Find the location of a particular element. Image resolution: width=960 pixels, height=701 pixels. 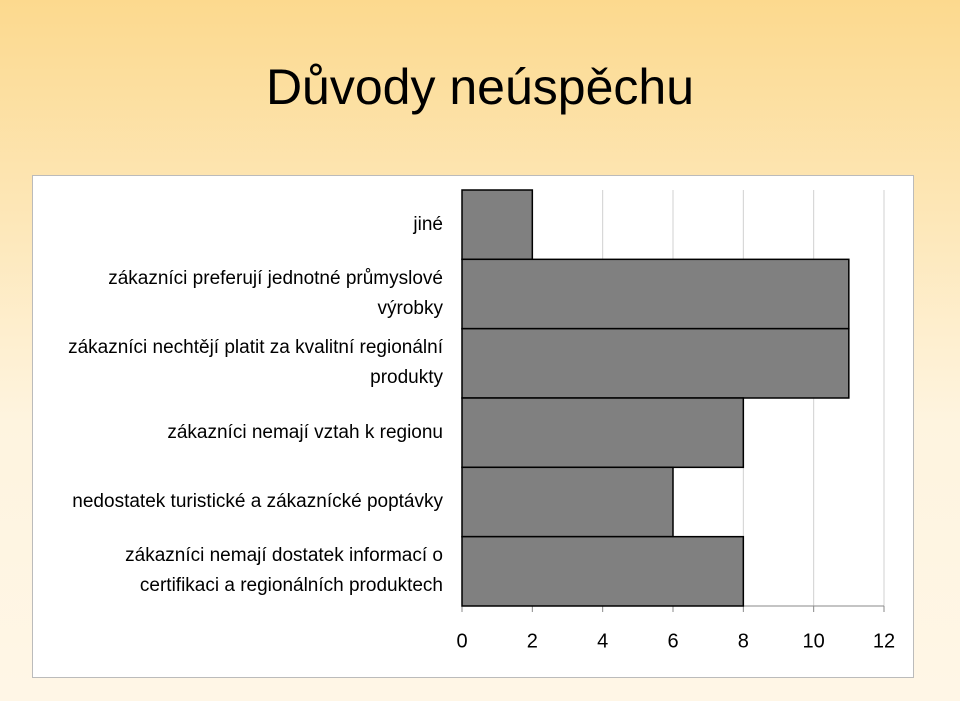

x-tick-label: 10 is located at coordinates (814, 641).